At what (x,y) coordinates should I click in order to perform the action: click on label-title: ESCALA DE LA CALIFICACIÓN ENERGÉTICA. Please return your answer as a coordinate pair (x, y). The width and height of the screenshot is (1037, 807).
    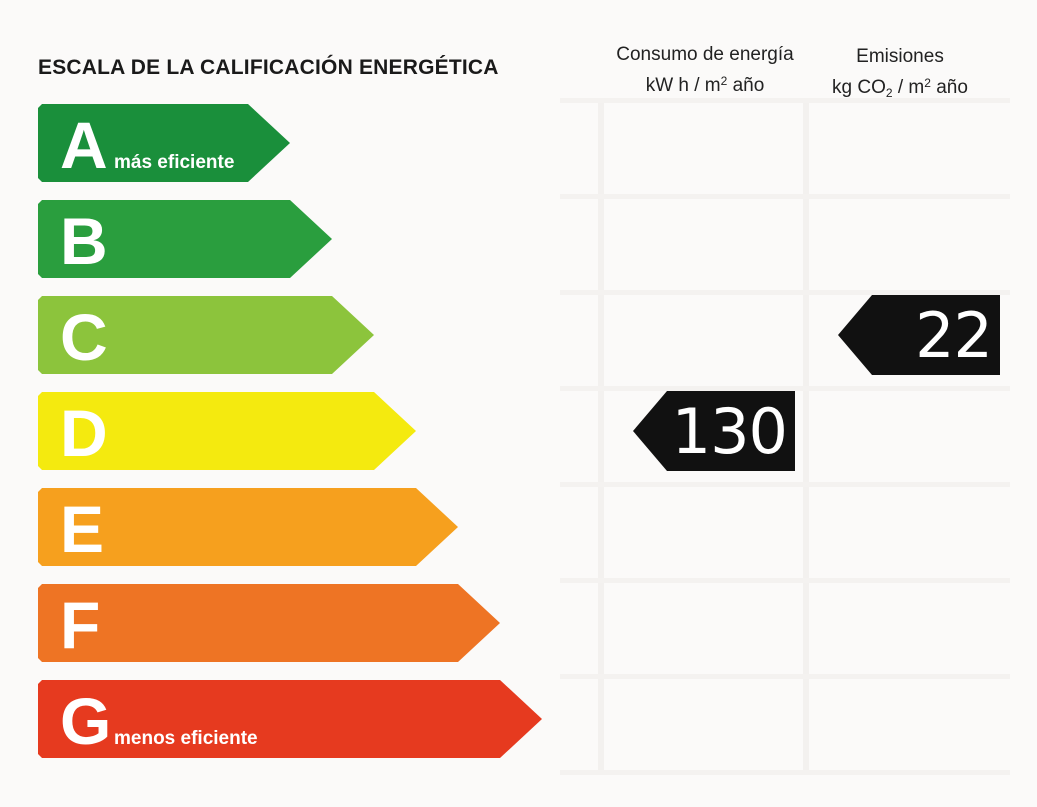
    Looking at the image, I should click on (268, 67).